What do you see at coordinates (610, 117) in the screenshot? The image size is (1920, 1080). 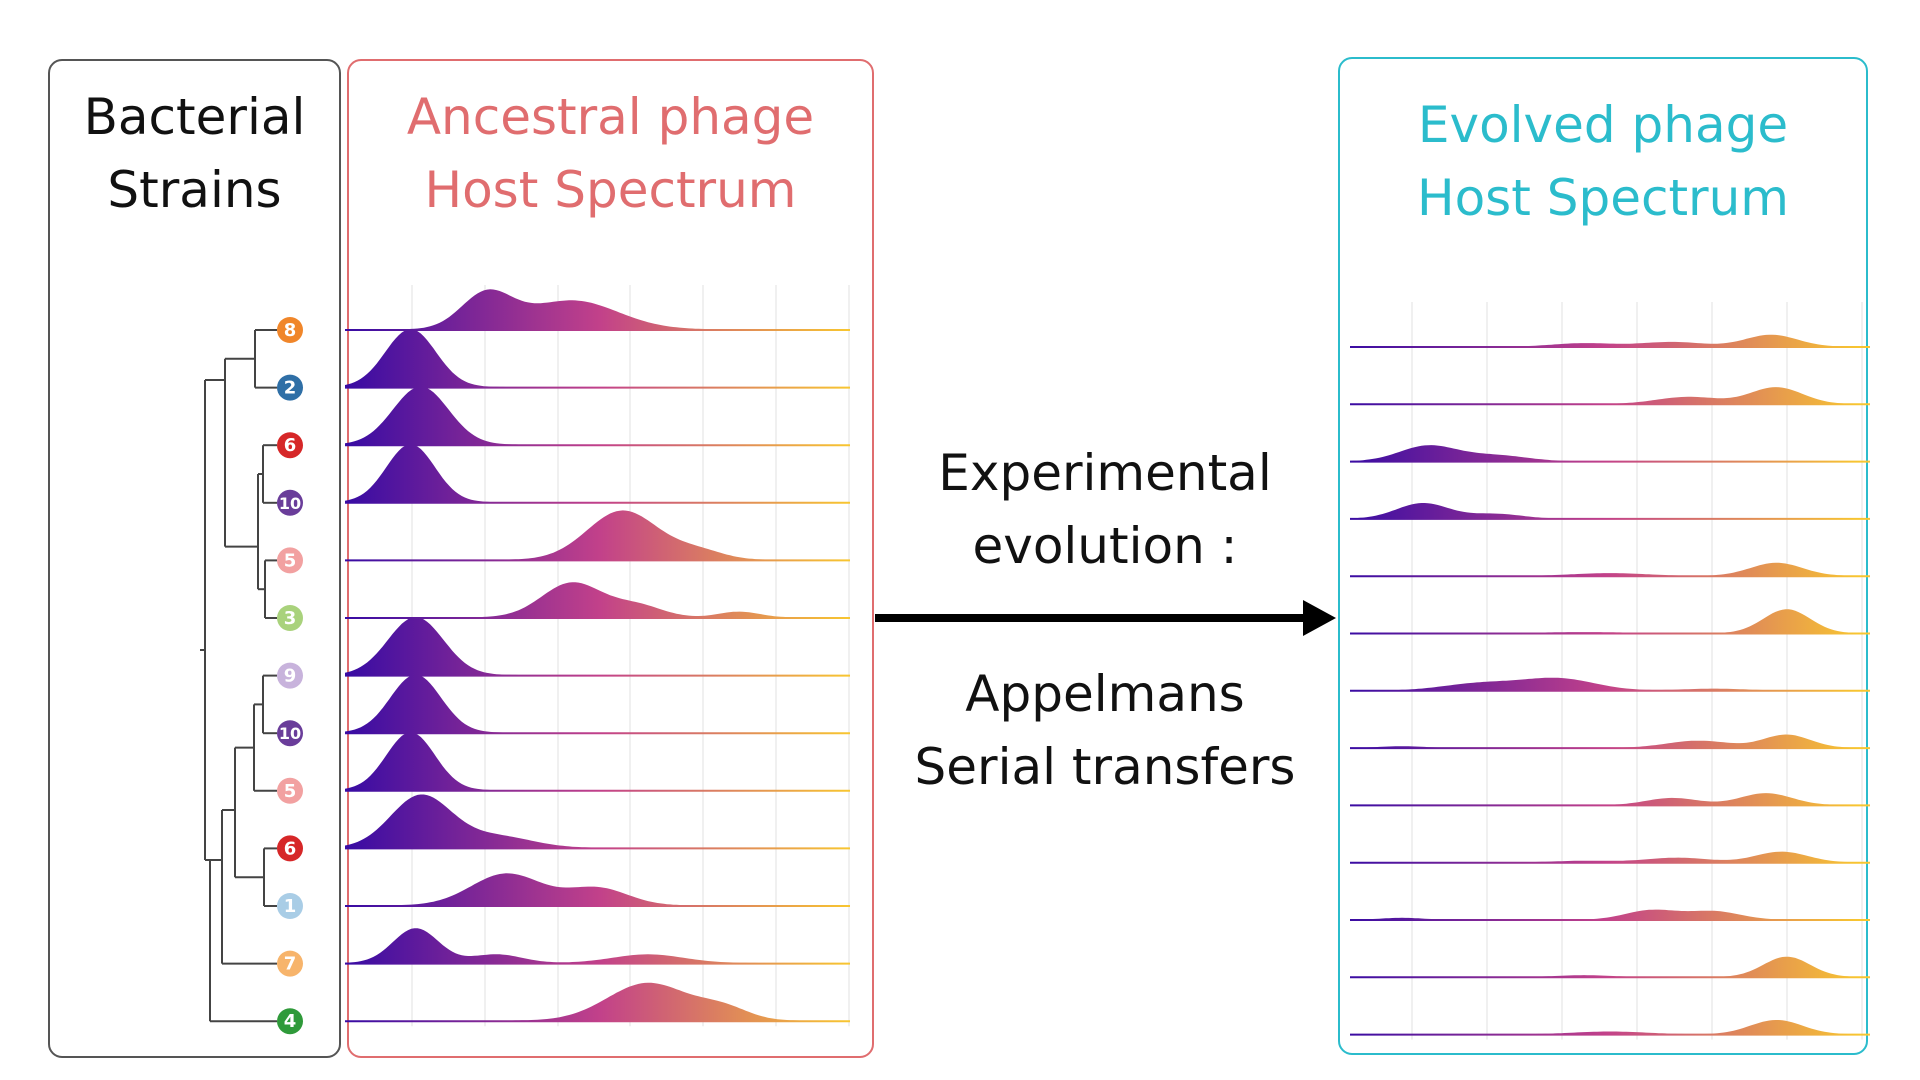 I see `ancestral-title-line-1: Ancestral phage` at bounding box center [610, 117].